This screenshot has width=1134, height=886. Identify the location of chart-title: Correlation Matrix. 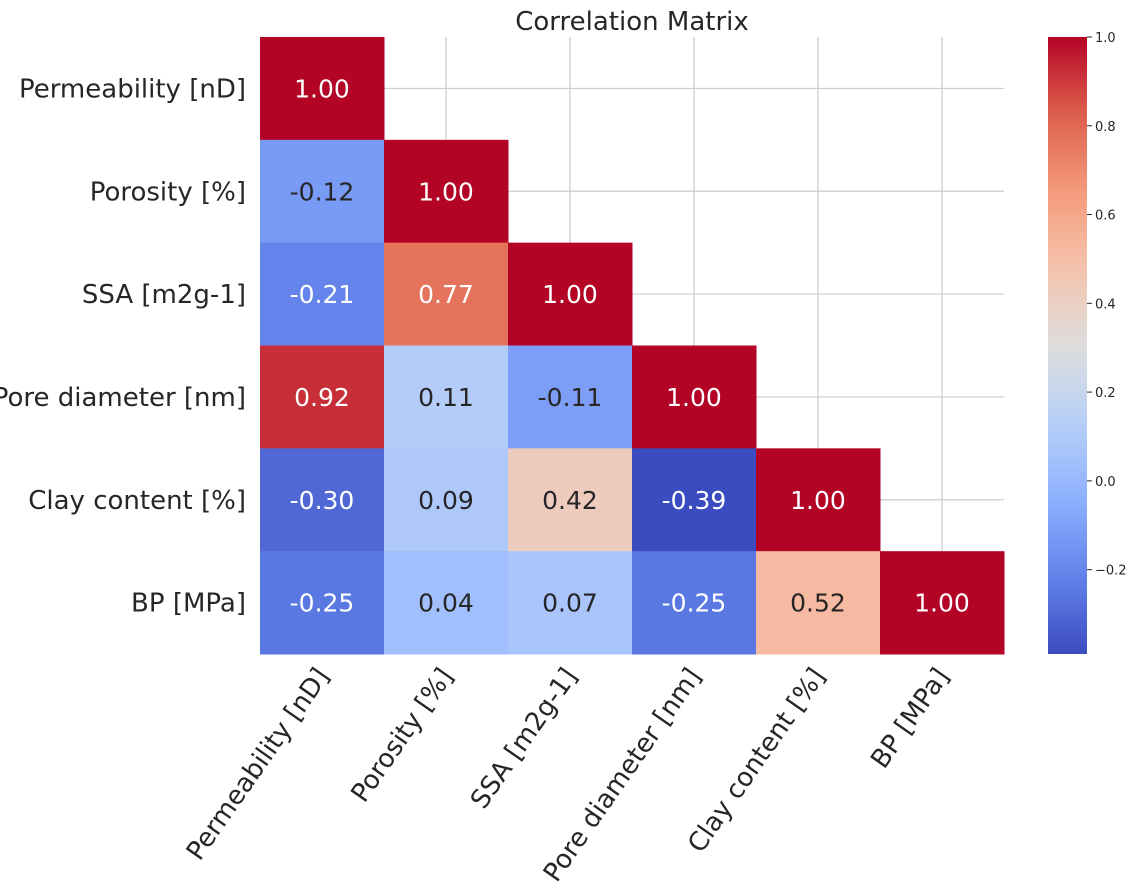
(632, 22).